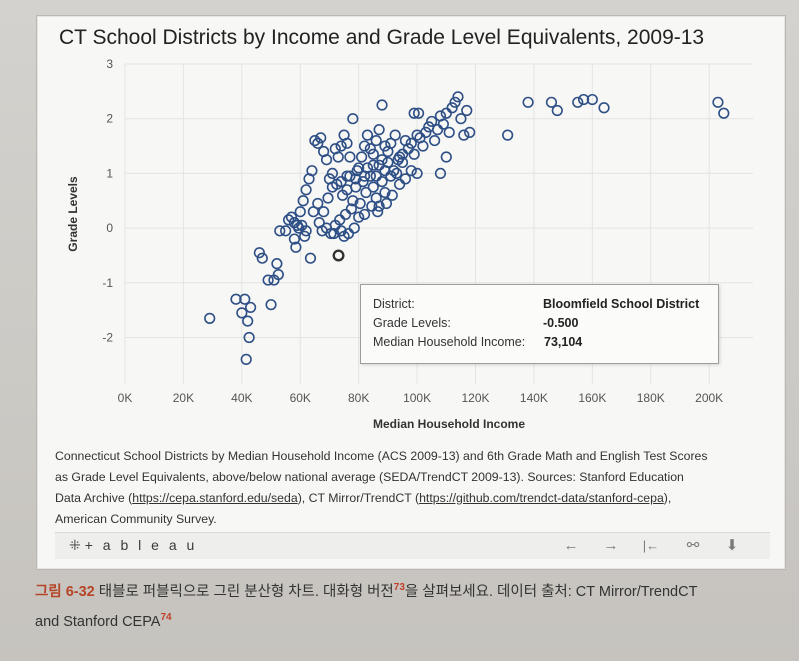 Image resolution: width=799 pixels, height=661 pixels. I want to click on y-tick-label: 1, so click(109, 173).